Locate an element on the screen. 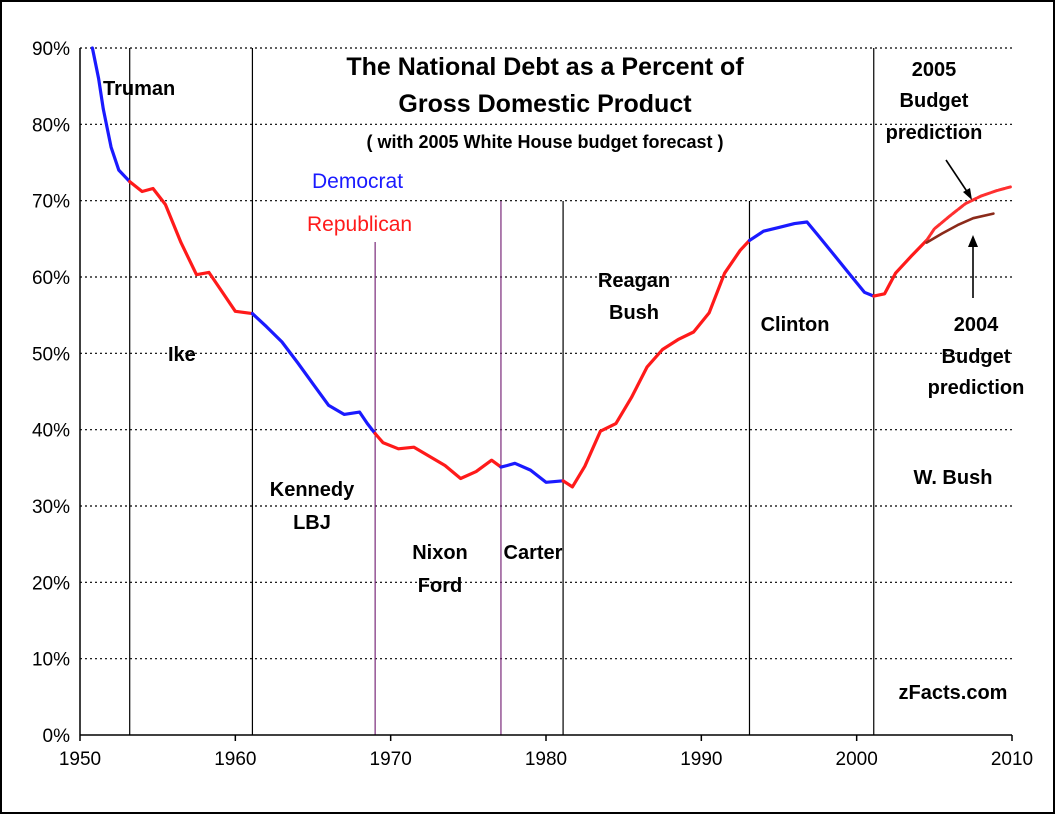  series-segment-clinton is located at coordinates (811, 259).